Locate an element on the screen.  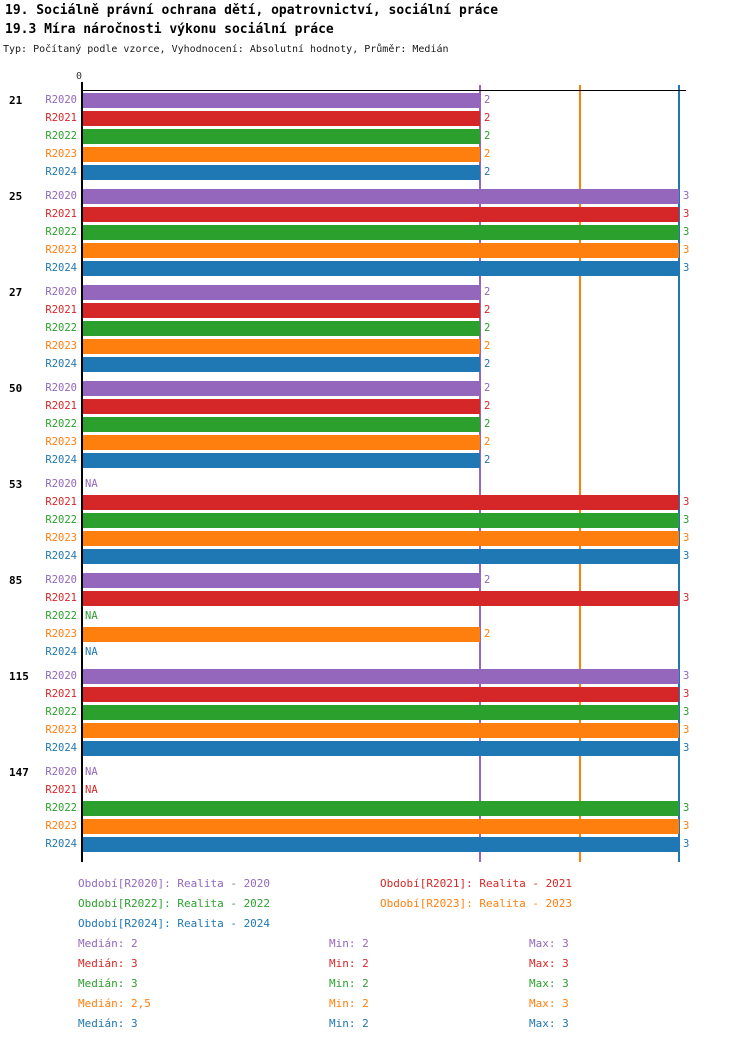
stat-min-R2021: Min: 2 is located at coordinates (349, 963).